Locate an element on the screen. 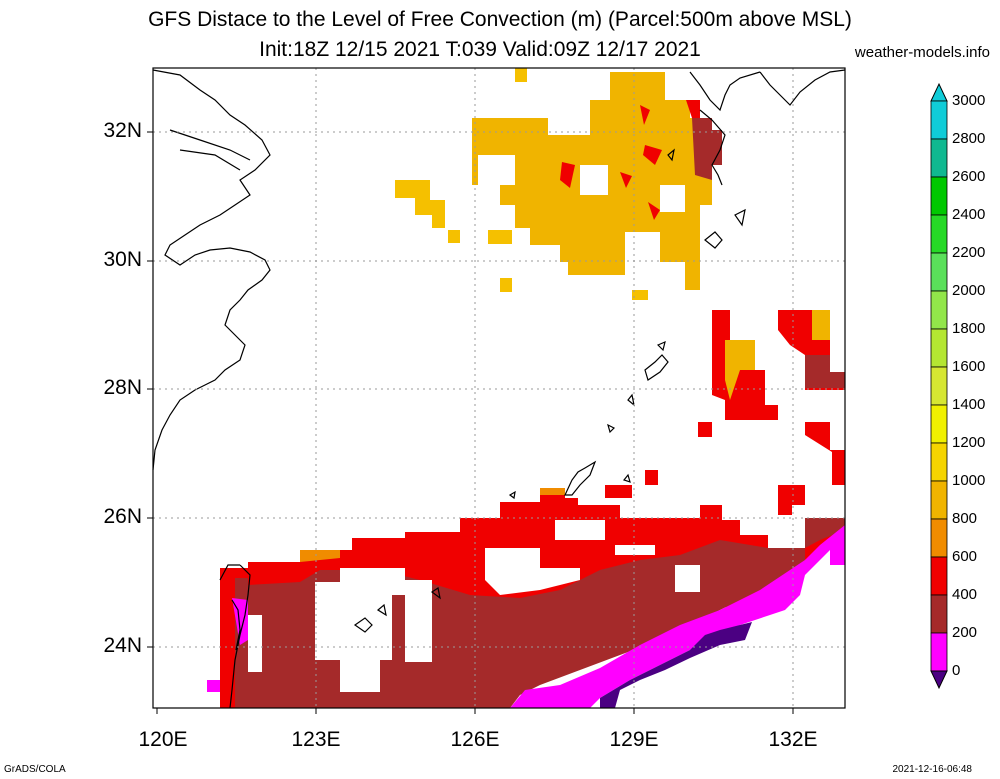  yangtze-estuary is located at coordinates (210, 150).